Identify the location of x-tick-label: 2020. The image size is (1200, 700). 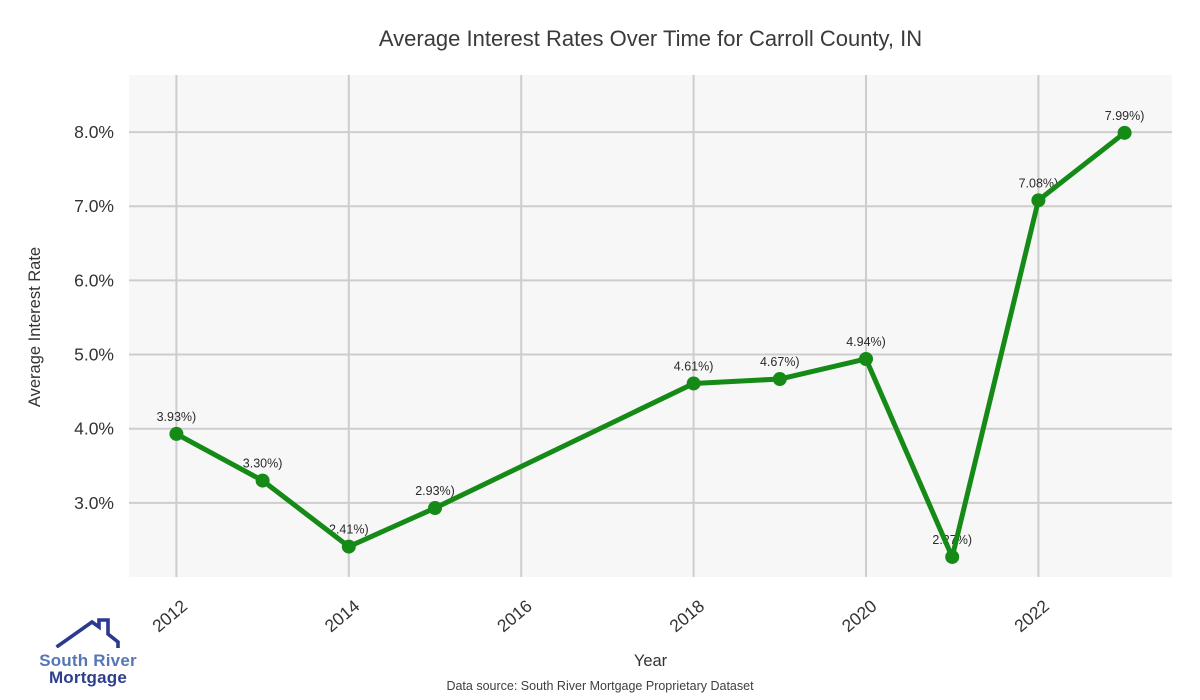
(859, 616).